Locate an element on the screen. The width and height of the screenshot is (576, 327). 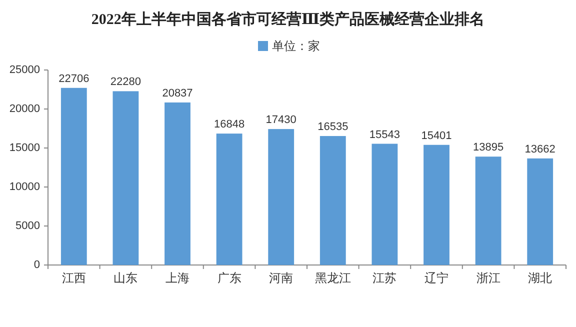
x-tick-label: 江苏 is located at coordinates (384, 278).